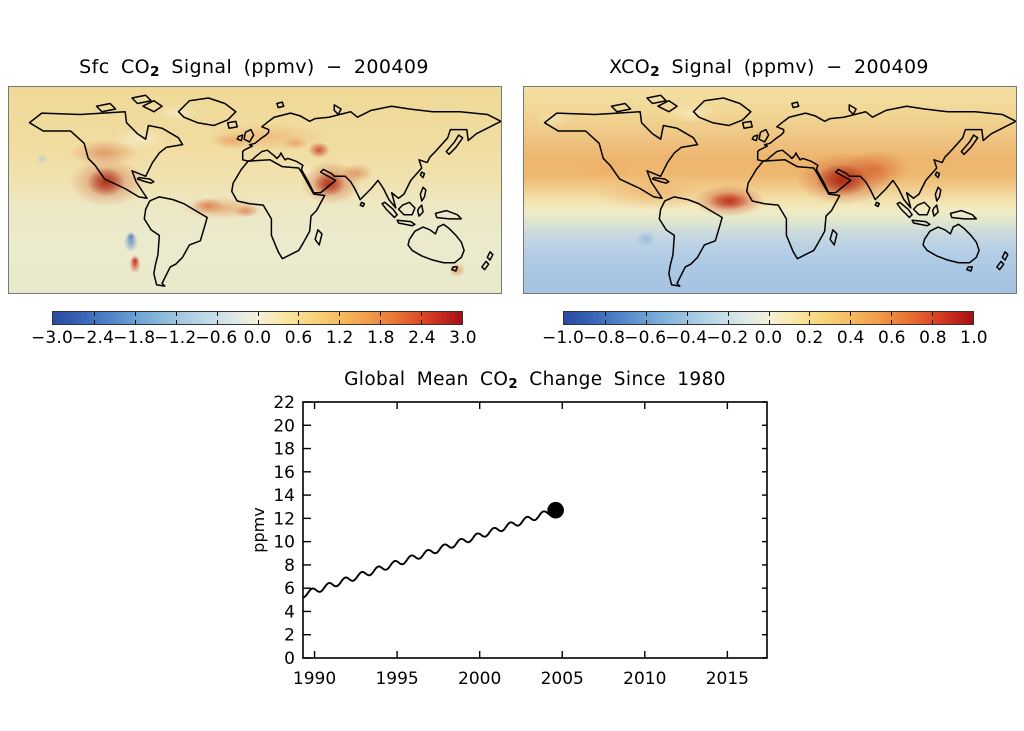 This screenshot has width=1024, height=731. What do you see at coordinates (93, 338) in the screenshot?
I see `colorbar-tick-label: −2.4` at bounding box center [93, 338].